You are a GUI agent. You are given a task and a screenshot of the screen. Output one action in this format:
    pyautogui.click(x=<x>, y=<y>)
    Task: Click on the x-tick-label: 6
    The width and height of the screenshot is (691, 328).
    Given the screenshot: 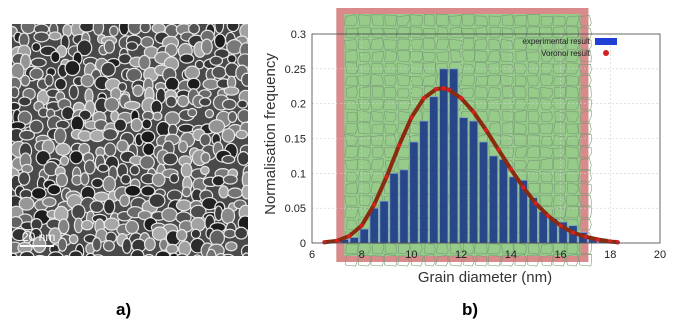 What is the action you would take?
    pyautogui.click(x=312, y=255)
    